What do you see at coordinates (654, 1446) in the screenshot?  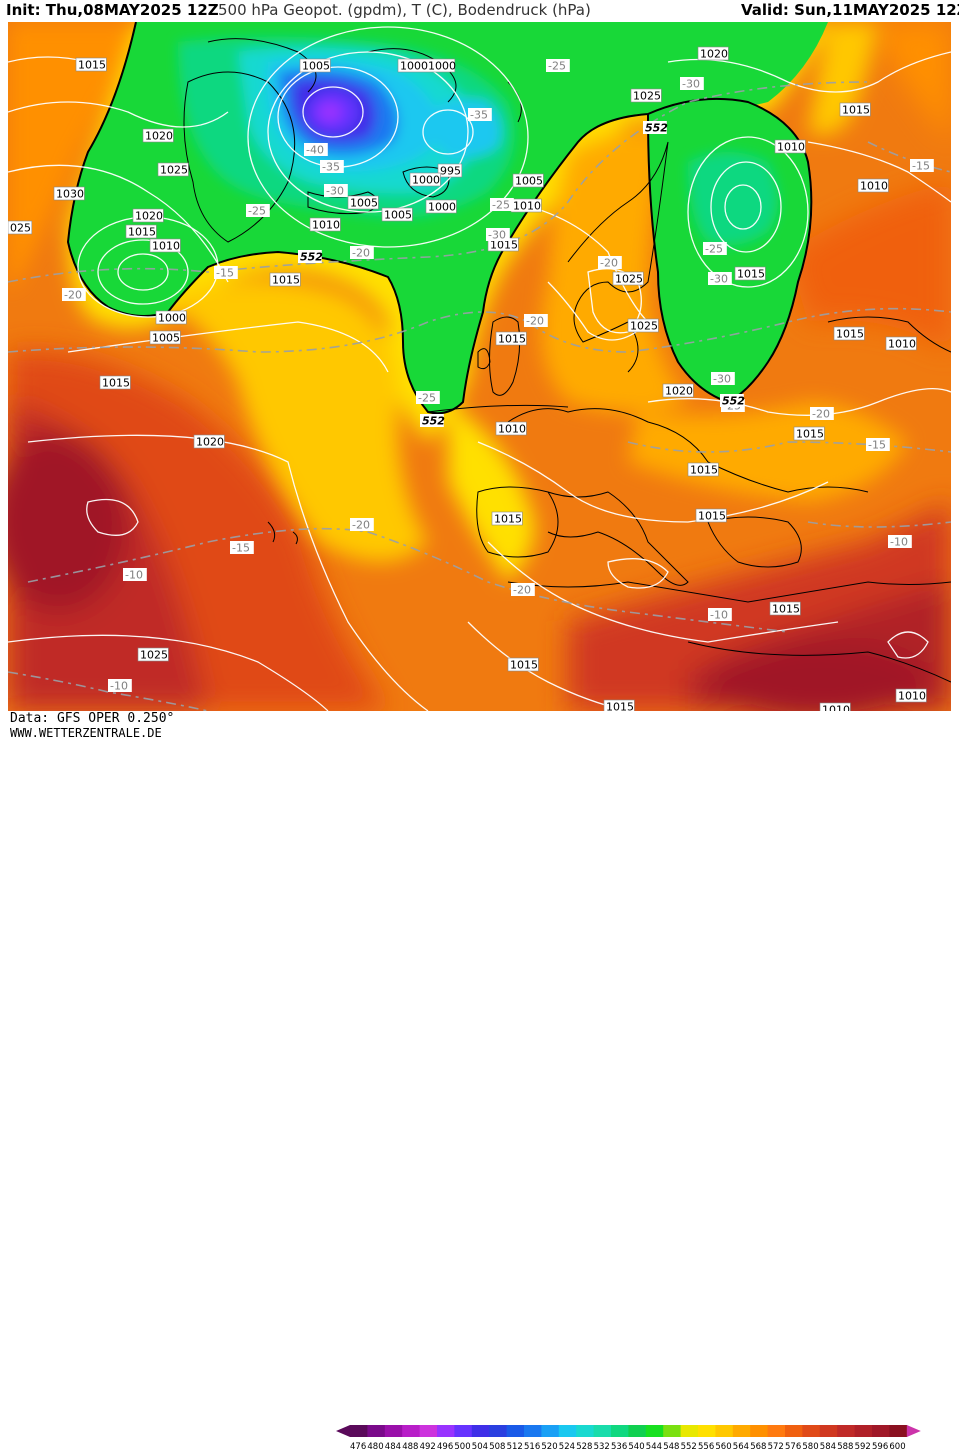 I see `legend-tick-label: 544` at bounding box center [654, 1446].